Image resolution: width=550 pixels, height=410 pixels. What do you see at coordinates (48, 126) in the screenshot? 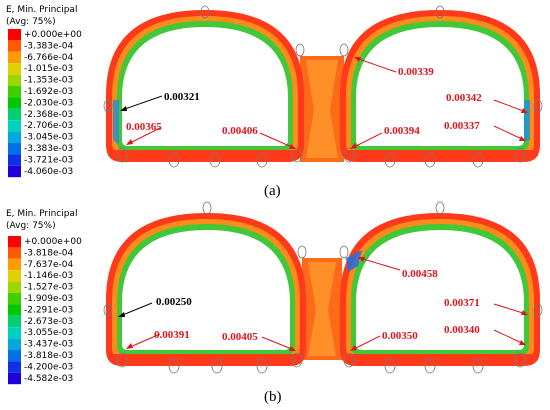
I see `legend-label: -2.706e-03` at bounding box center [48, 126].